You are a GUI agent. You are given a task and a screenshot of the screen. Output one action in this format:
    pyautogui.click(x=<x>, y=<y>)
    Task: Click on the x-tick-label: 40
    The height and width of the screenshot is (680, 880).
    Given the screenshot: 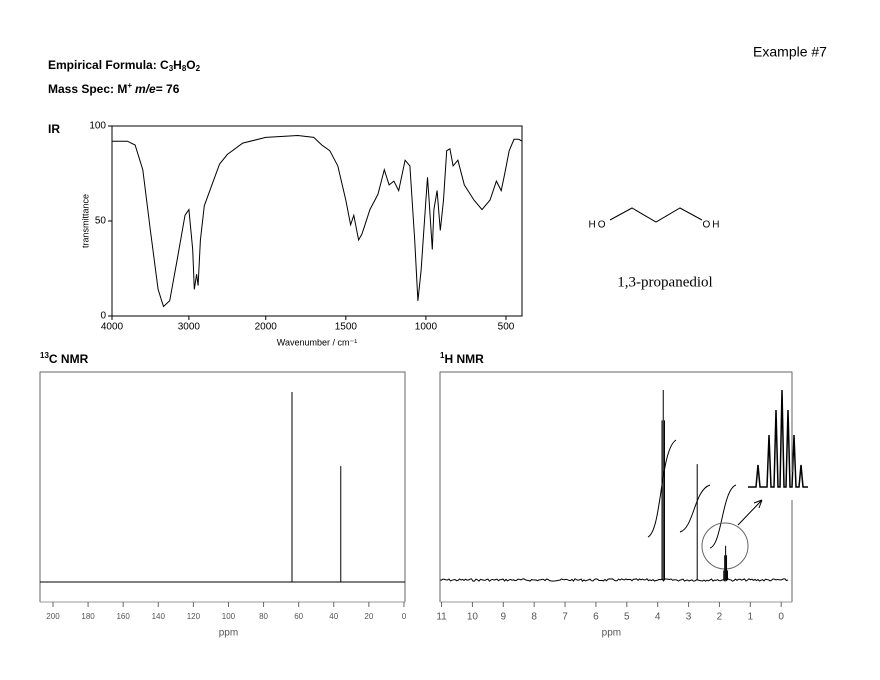 What is the action you would take?
    pyautogui.click(x=333, y=616)
    